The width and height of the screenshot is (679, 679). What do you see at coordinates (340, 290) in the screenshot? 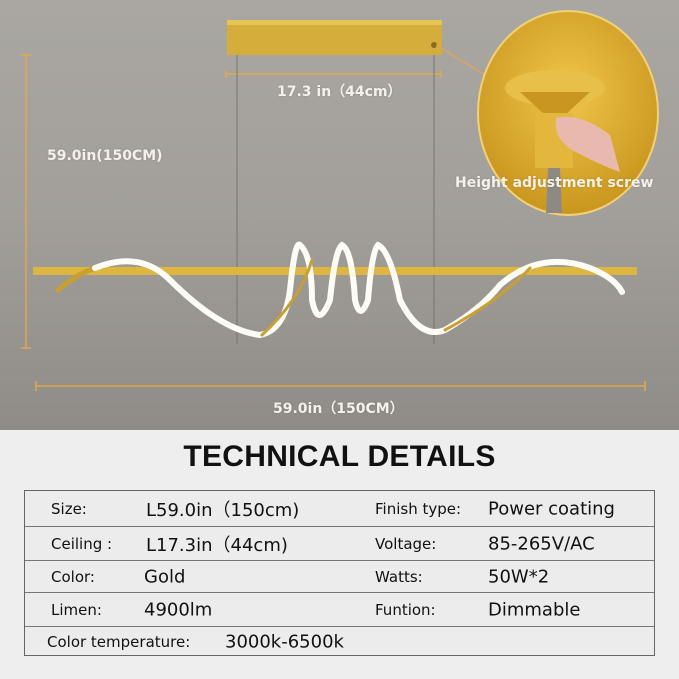
I see `led-spiral` at bounding box center [340, 290].